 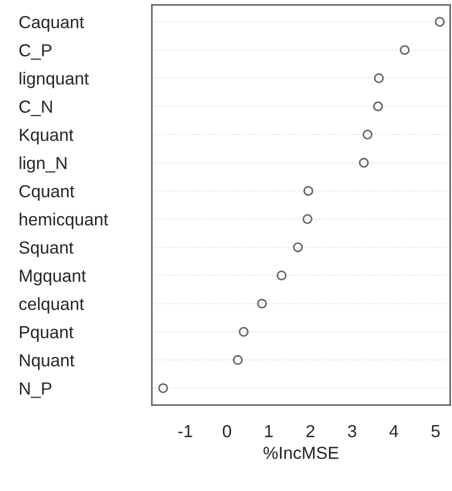 I want to click on y-tick-label: lign_N, so click(x=43, y=164).